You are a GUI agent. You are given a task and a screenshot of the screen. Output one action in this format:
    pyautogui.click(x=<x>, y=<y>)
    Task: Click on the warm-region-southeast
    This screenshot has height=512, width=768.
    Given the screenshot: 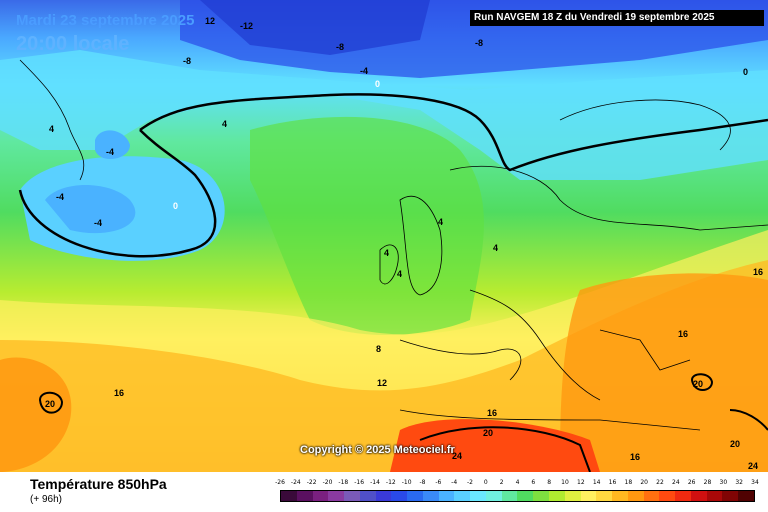 What is the action you would take?
    pyautogui.click(x=664, y=372)
    